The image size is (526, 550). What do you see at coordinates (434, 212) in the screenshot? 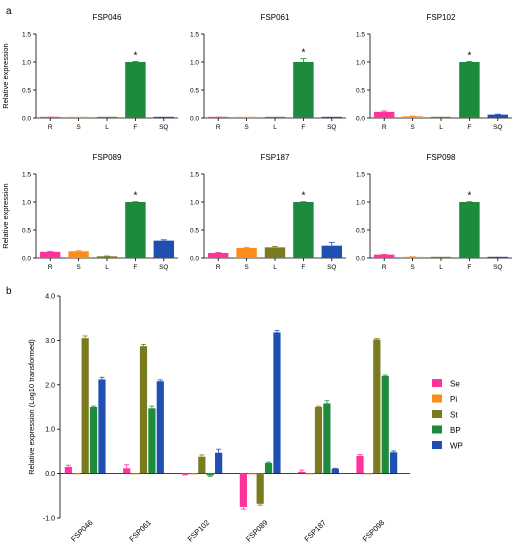
I see `small-chart-fsp098: FSP098 0.0 0.5 1.0 1.5 R S L F SQ *` at bounding box center [434, 212].